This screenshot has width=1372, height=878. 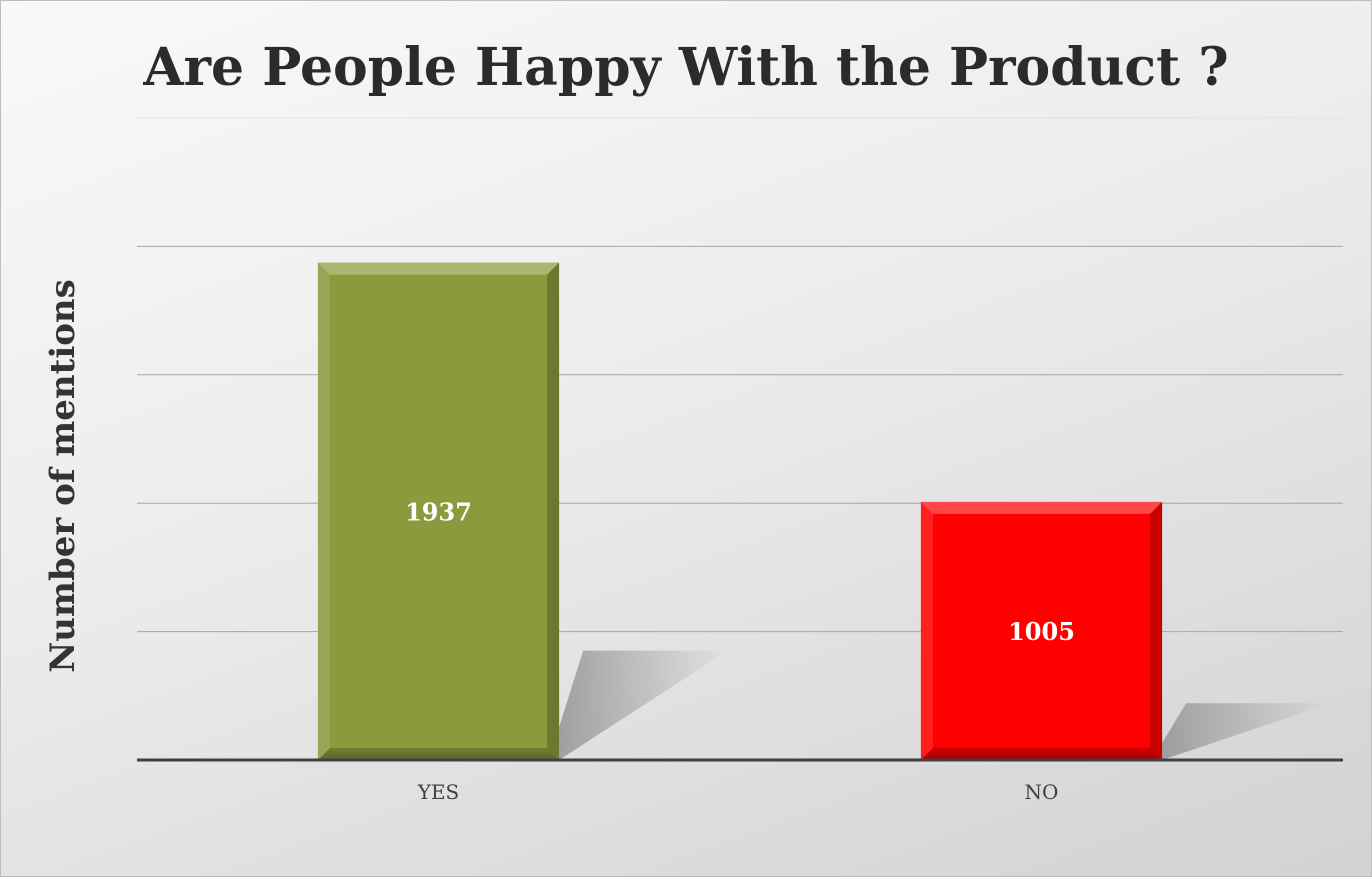 I want to click on x-tick-label: YES, so click(x=438, y=792).